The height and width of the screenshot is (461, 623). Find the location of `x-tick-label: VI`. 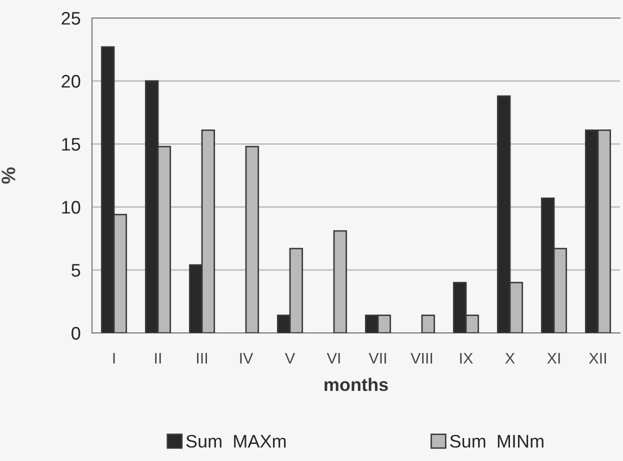

x-tick-label: VI is located at coordinates (333, 358).